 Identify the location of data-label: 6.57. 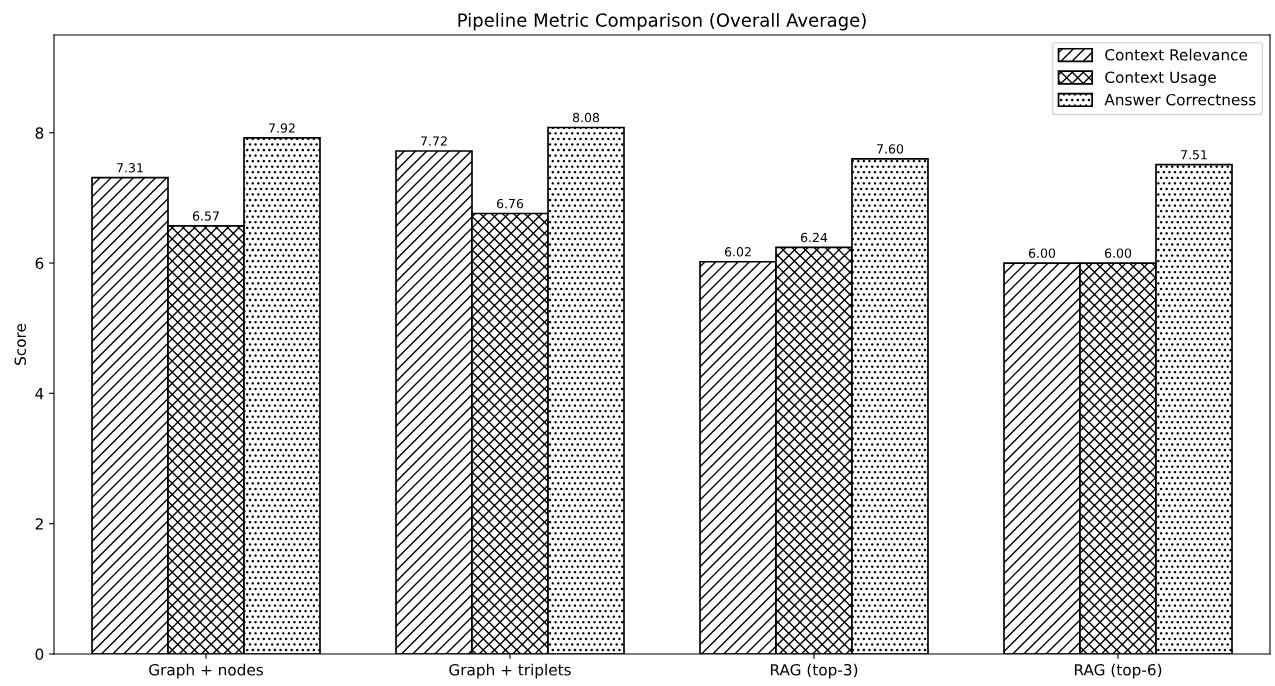
(205, 216).